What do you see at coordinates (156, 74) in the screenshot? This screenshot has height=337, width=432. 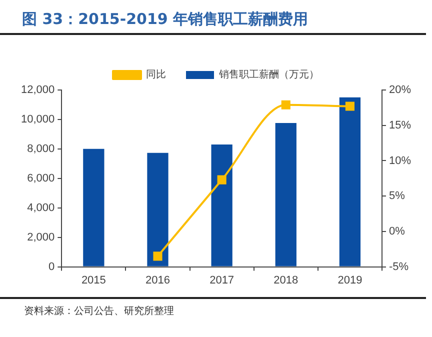 I see `legend-label: 同比` at bounding box center [156, 74].